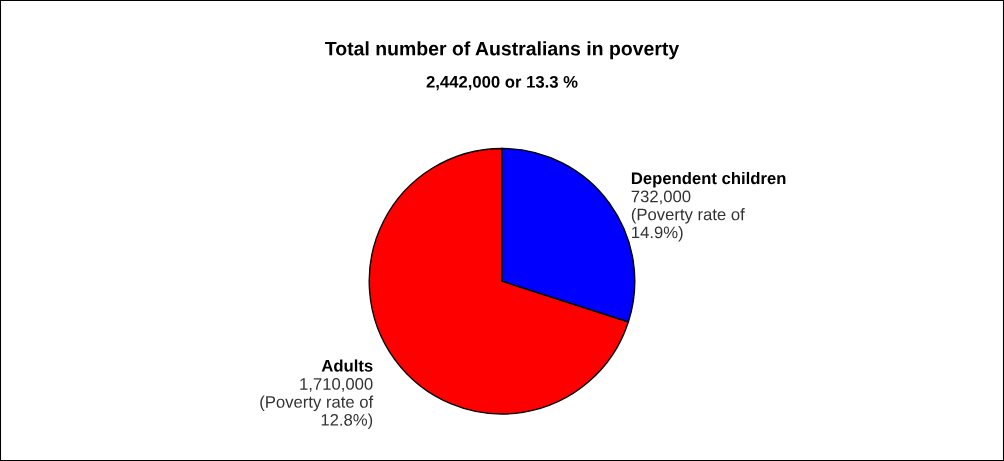 This screenshot has width=1004, height=461. I want to click on chart-subtitle: 2,442,000 or 13.3 %, so click(502, 83).